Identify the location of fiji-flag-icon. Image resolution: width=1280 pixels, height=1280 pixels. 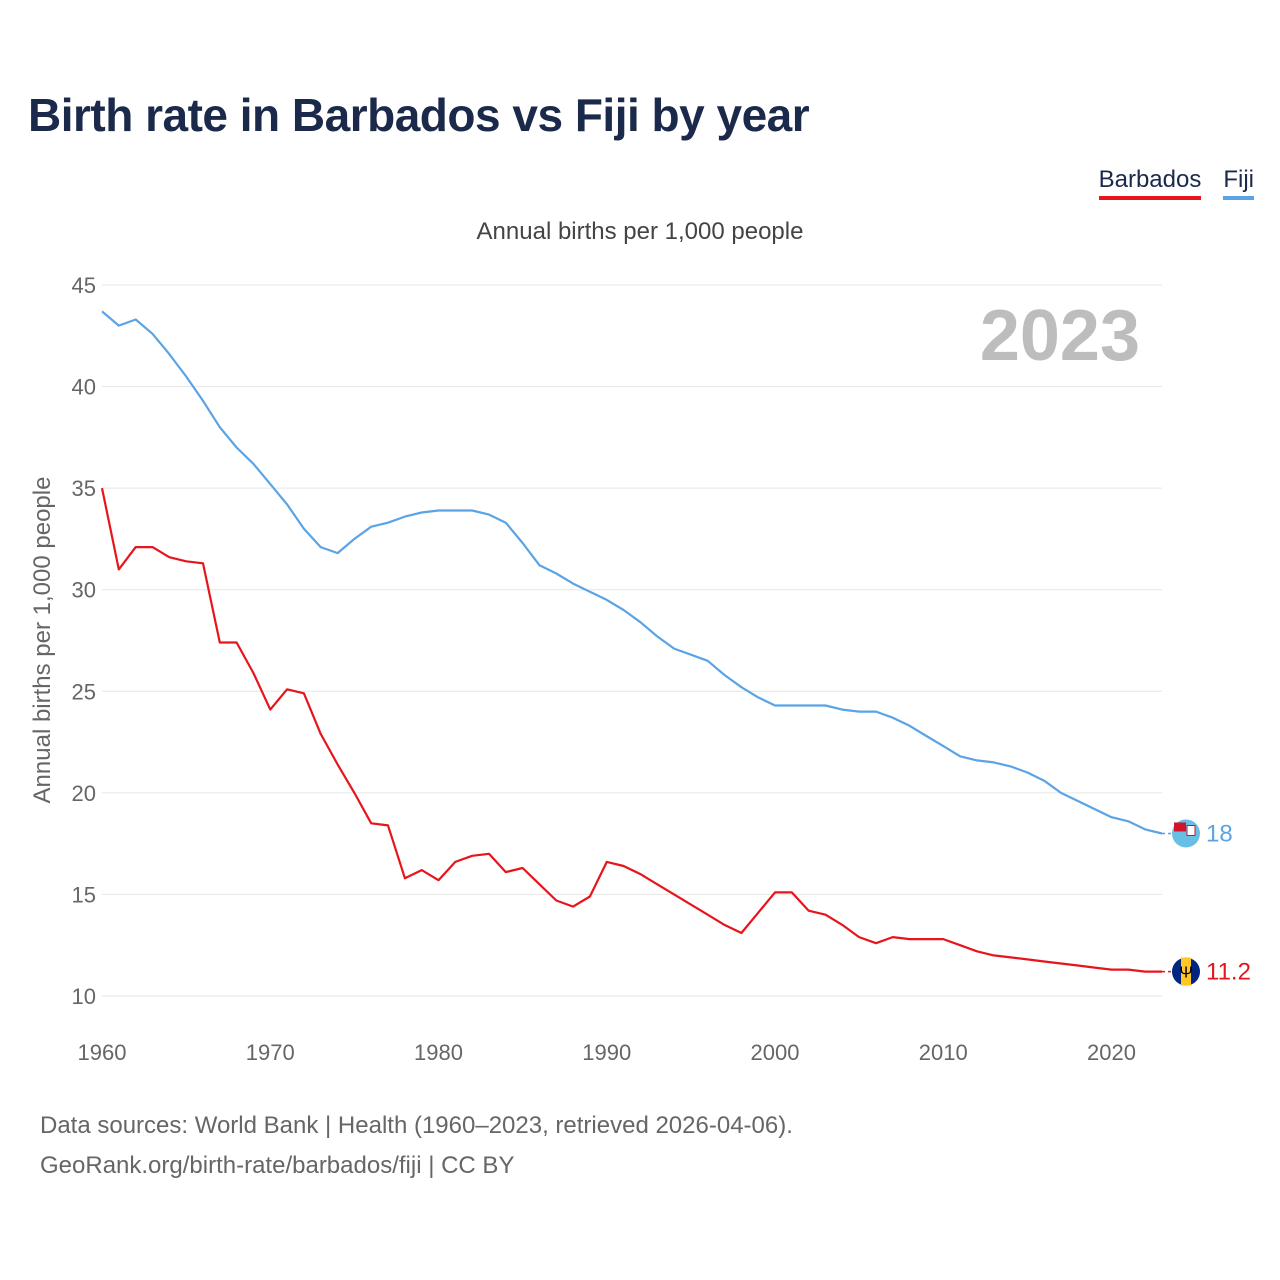
(1186, 833).